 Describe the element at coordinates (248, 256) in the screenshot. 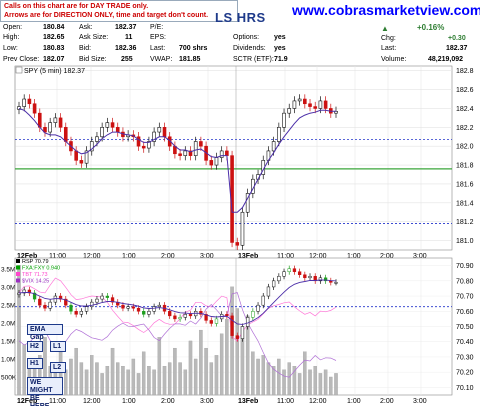

I see `price-x-tick-label: 13Feb` at that location.